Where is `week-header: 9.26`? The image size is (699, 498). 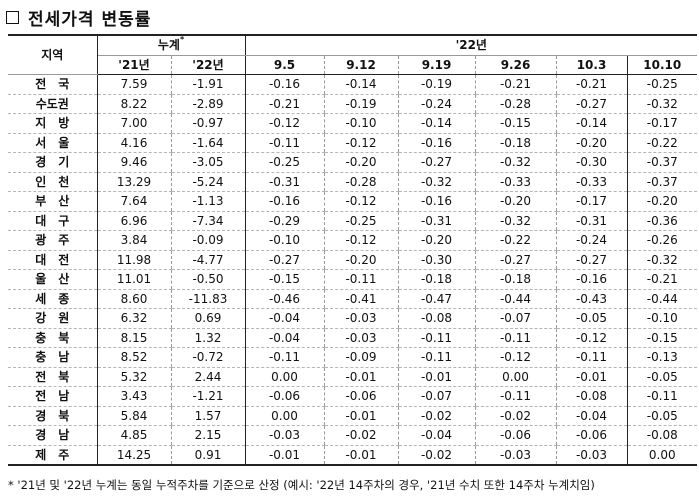 week-header: 9.26 is located at coordinates (515, 65).